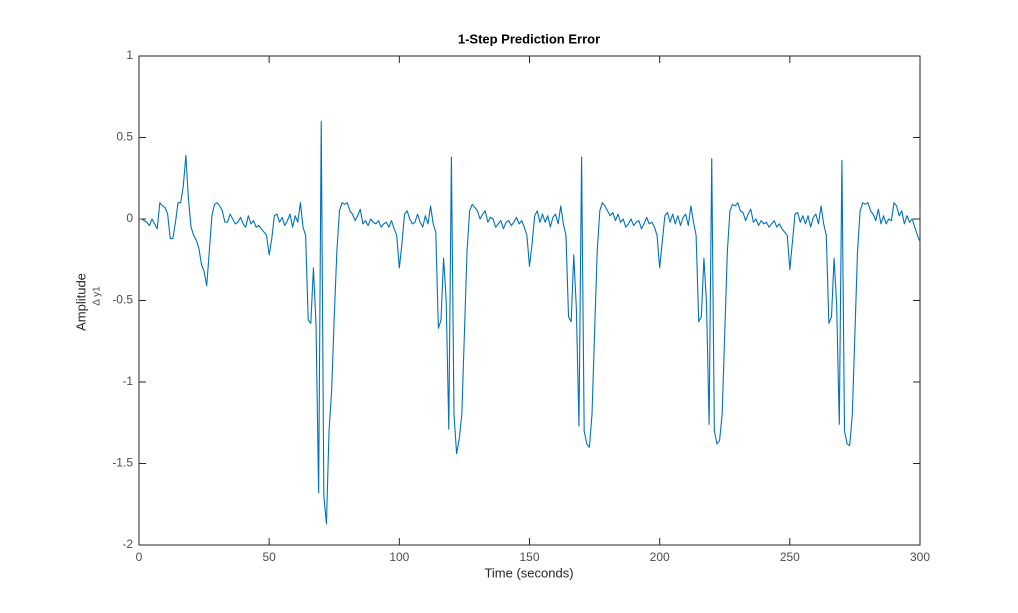 The width and height of the screenshot is (1018, 613). What do you see at coordinates (529, 38) in the screenshot?
I see `chart-title: 1-Step Prediction Error` at bounding box center [529, 38].